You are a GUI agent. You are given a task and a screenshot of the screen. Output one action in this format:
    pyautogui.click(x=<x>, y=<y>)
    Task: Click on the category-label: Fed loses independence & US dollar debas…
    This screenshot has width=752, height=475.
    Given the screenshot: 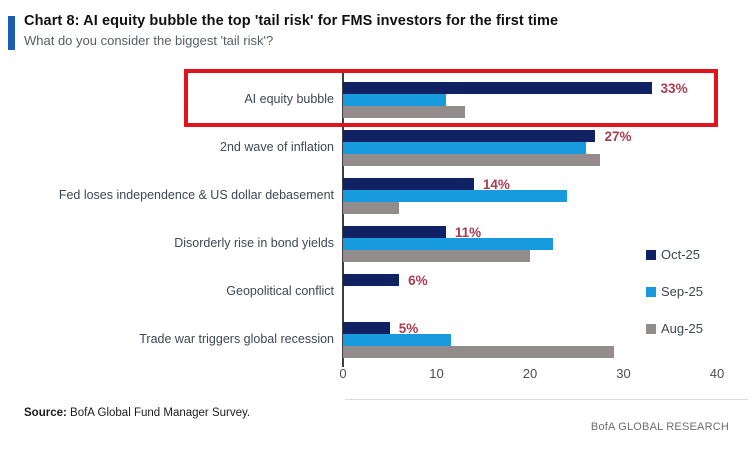 What is the action you would take?
    pyautogui.click(x=196, y=195)
    